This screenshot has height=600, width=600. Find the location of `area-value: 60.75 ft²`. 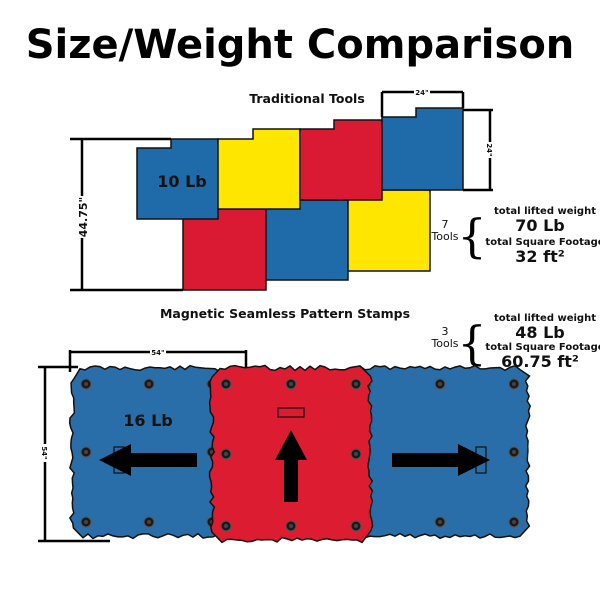

area-value: 60.75 ft² is located at coordinates (540, 361).